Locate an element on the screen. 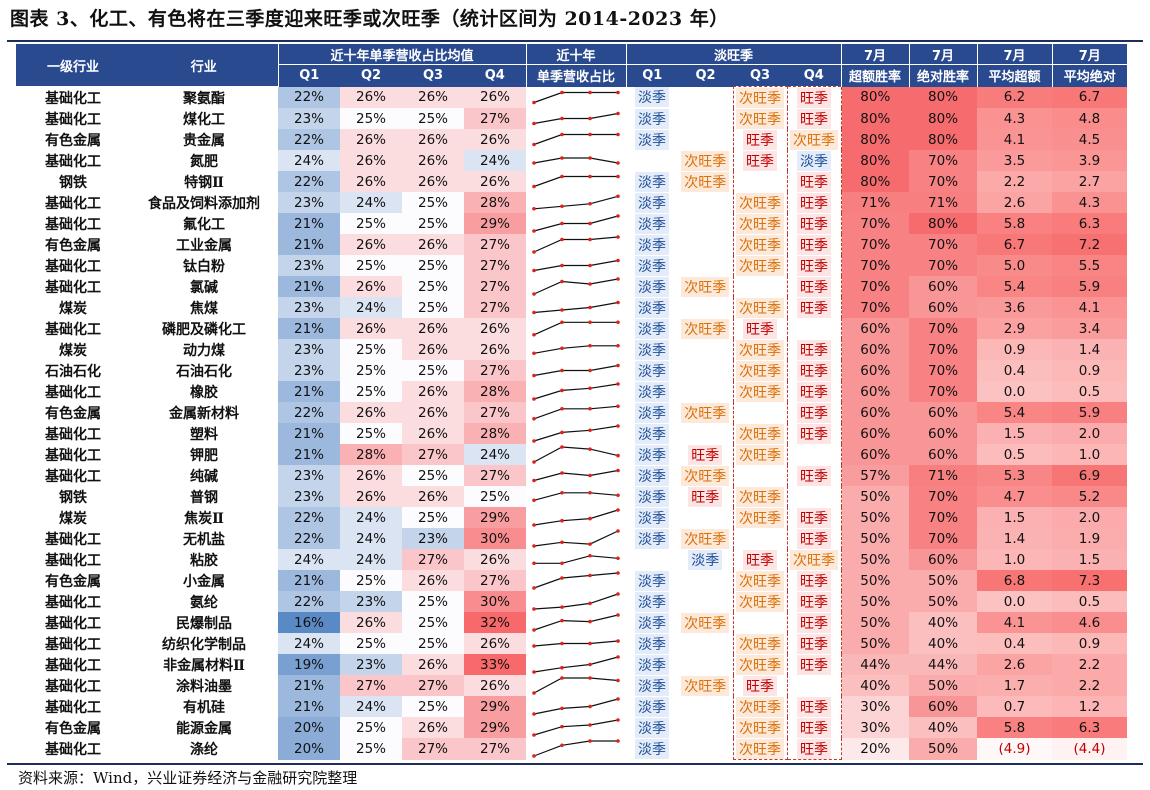 This screenshot has height=790, width=1150. avg-excess-cell: 0.9 is located at coordinates (1015, 349).